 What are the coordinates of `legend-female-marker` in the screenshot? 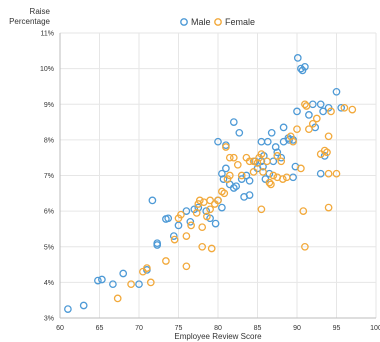 It's located at (218, 22).